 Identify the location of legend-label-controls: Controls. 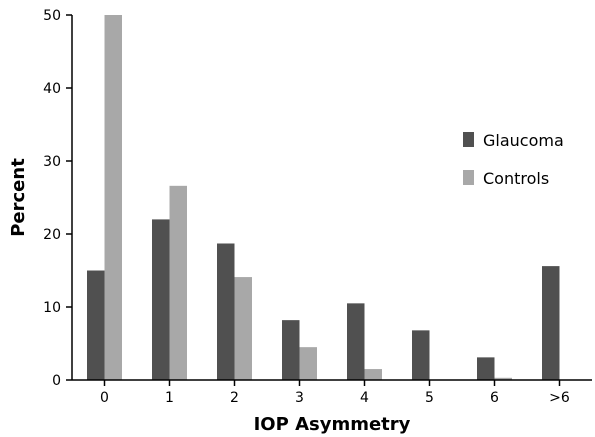
(516, 178).